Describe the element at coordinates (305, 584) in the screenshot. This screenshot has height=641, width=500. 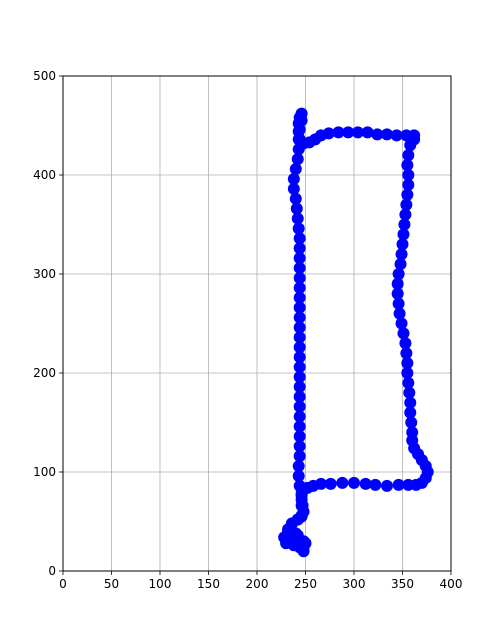
I see `x-tick-label: 250` at that location.